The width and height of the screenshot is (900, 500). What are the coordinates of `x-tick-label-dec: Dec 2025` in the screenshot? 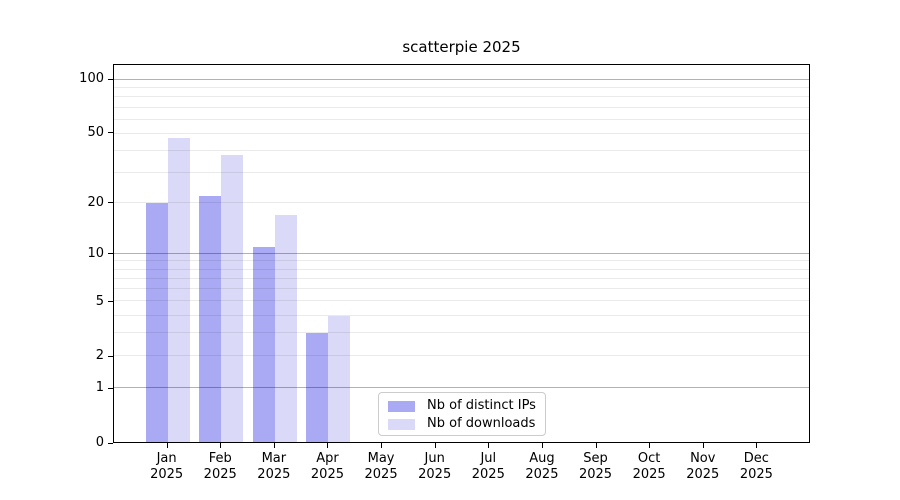 It's located at (756, 467).